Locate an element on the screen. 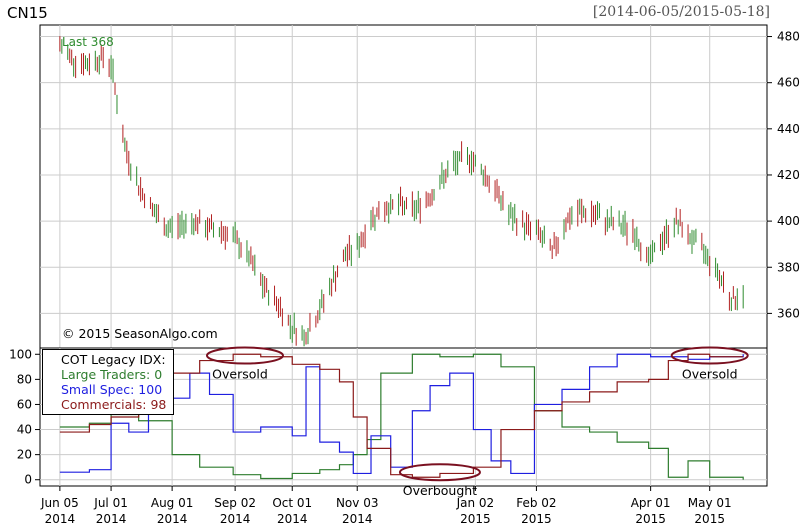 Image resolution: width=810 pixels, height=530 pixels. price-ytick-label: 400 is located at coordinates (788, 221).